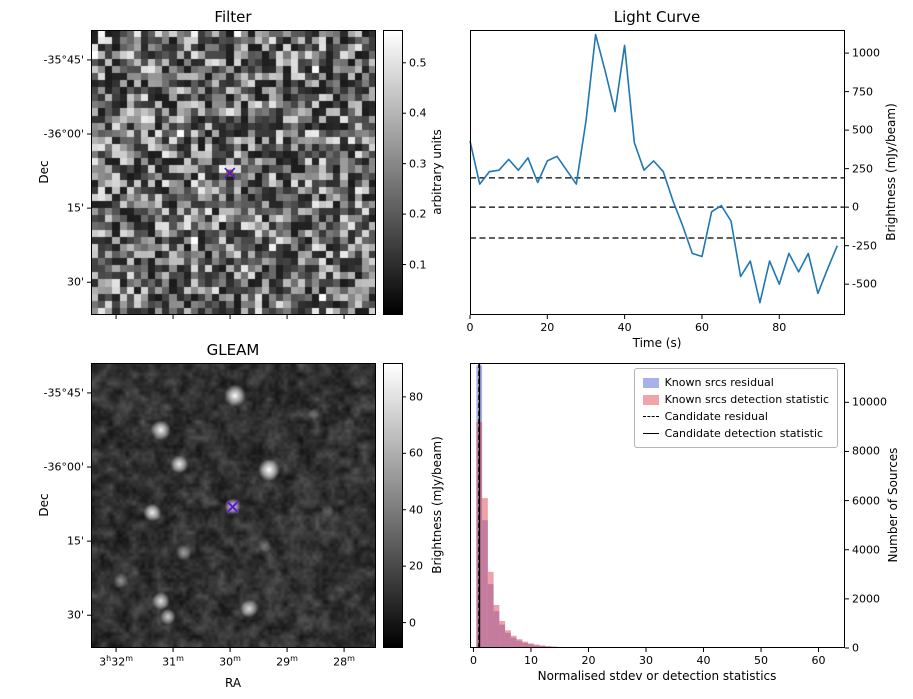  What do you see at coordinates (650, 416) in the screenshot?
I see `legend-dashed-line` at bounding box center [650, 416].